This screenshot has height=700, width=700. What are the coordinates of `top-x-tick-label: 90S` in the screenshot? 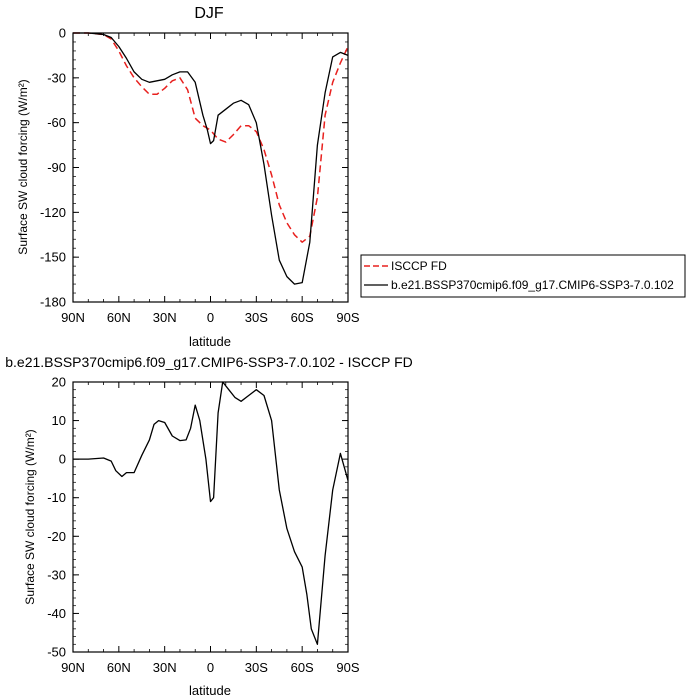 It's located at (347, 317).